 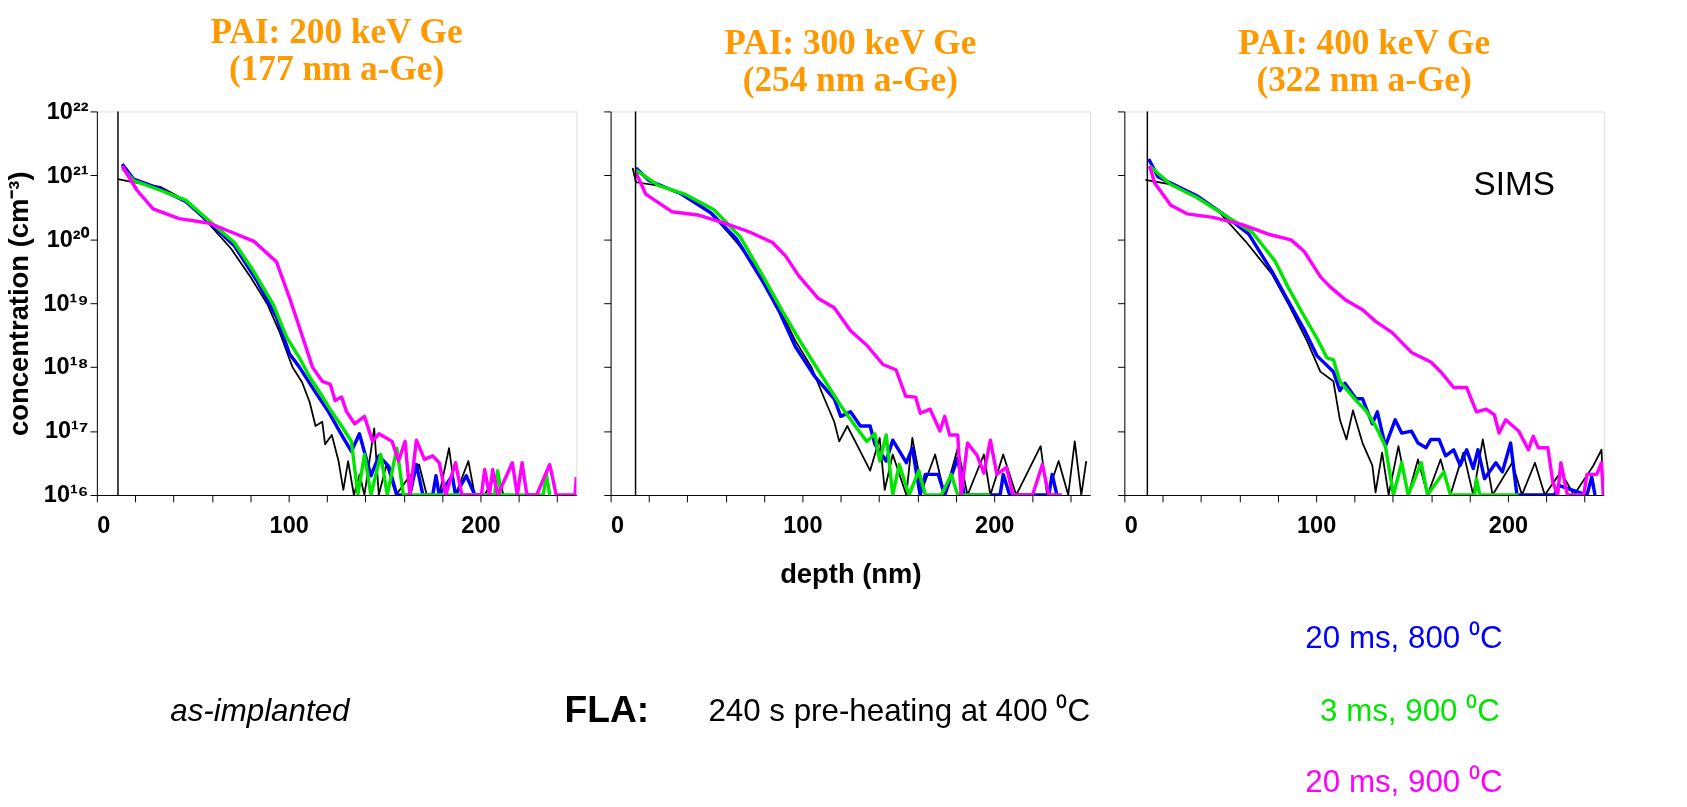 What do you see at coordinates (18, 303) in the screenshot?
I see `y-axis-title: concentration (cm⁻³)` at bounding box center [18, 303].